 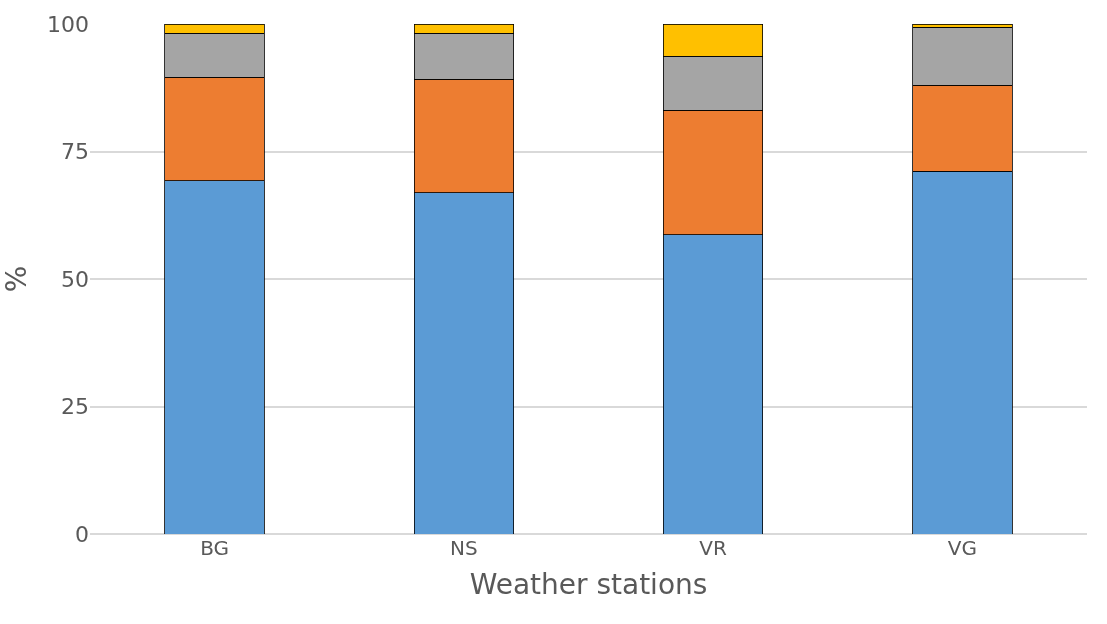 What do you see at coordinates (464, 548) in the screenshot?
I see `x-tick-label: NS` at bounding box center [464, 548].